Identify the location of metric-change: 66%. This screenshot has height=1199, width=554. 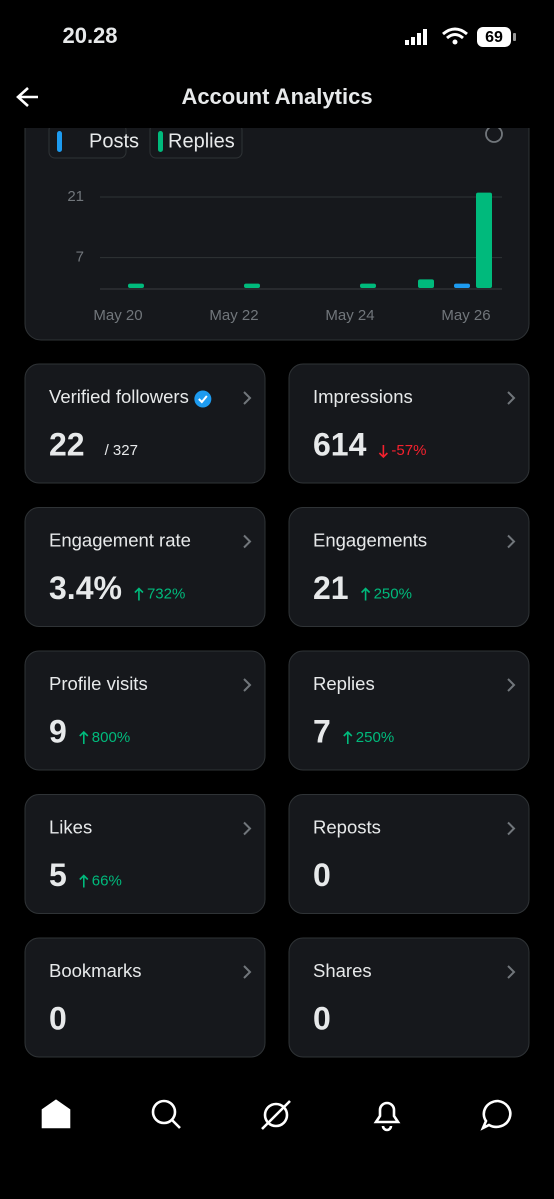
(107, 880).